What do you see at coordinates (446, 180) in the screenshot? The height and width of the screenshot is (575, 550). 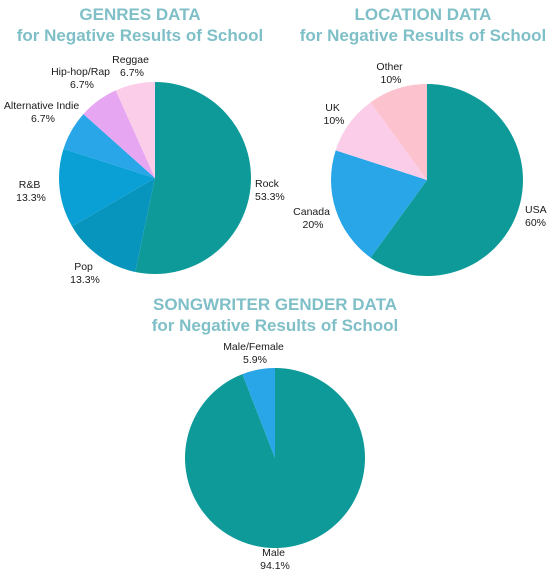 I see `pie-slice-usa` at bounding box center [446, 180].